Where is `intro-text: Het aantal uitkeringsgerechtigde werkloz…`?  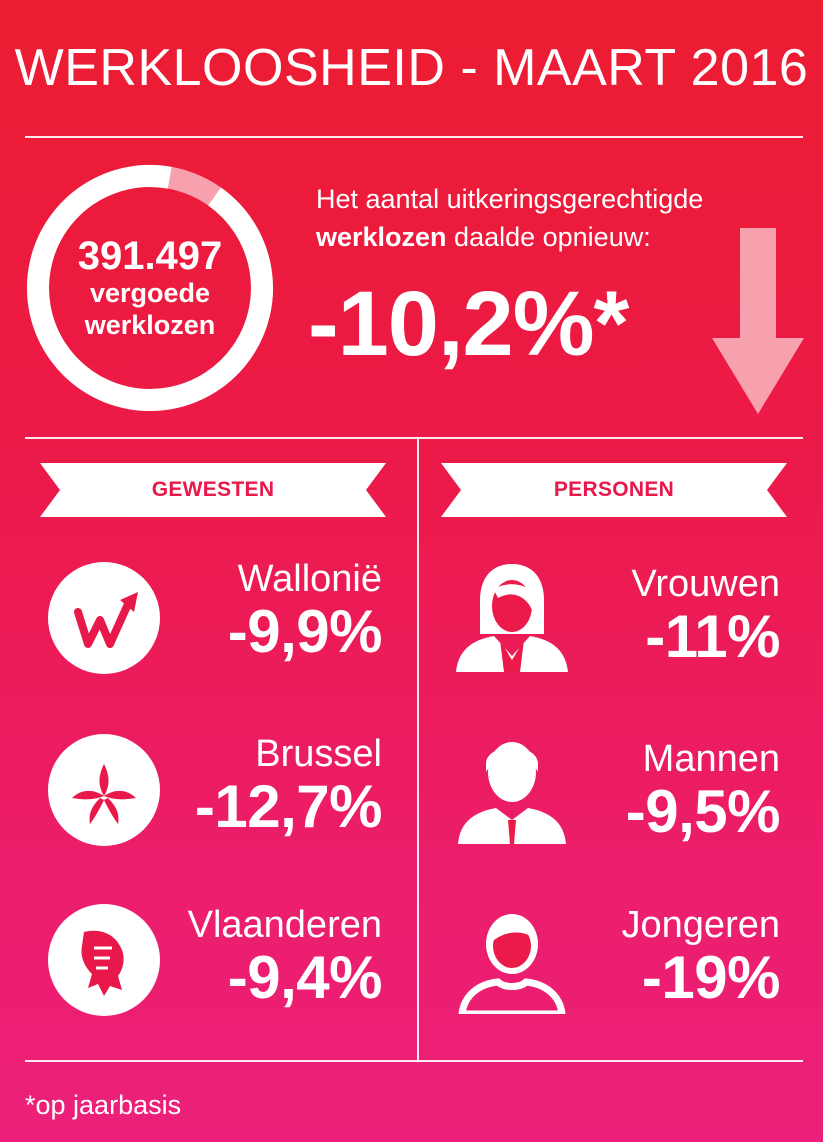
intro-text: Het aantal uitkeringsgerechtigde werkloz… is located at coordinates (556, 218).